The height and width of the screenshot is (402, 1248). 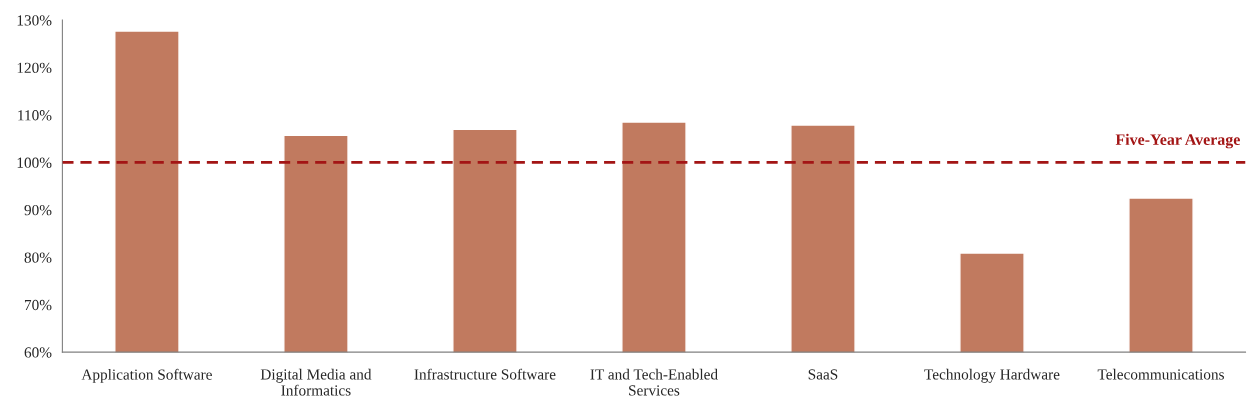 What do you see at coordinates (34, 162) in the screenshot?
I see `y-tick-label: 100%` at bounding box center [34, 162].